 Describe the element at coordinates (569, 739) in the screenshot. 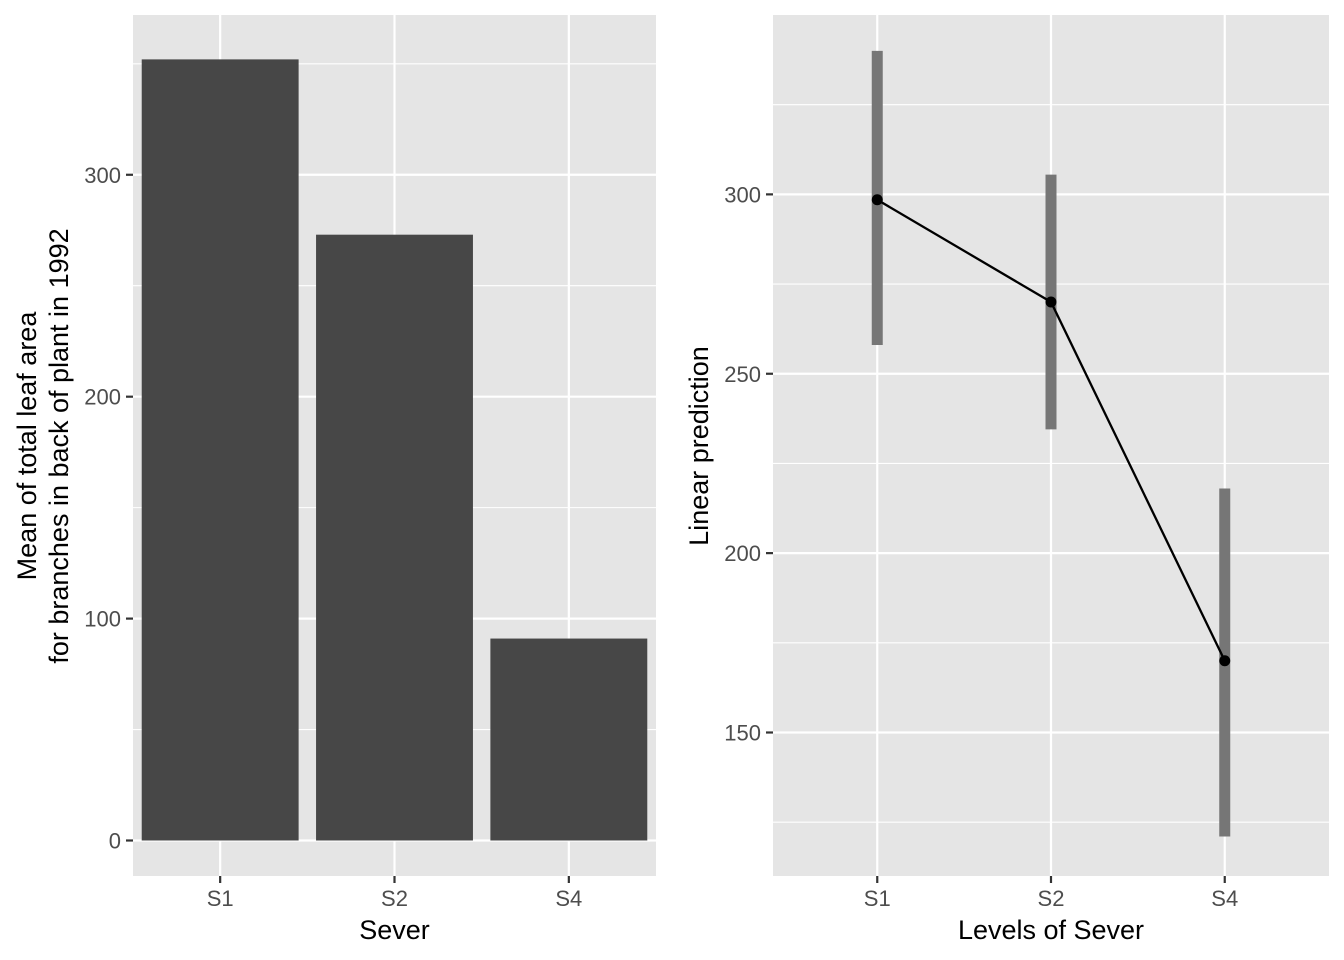

I see `bar-S4` at that location.